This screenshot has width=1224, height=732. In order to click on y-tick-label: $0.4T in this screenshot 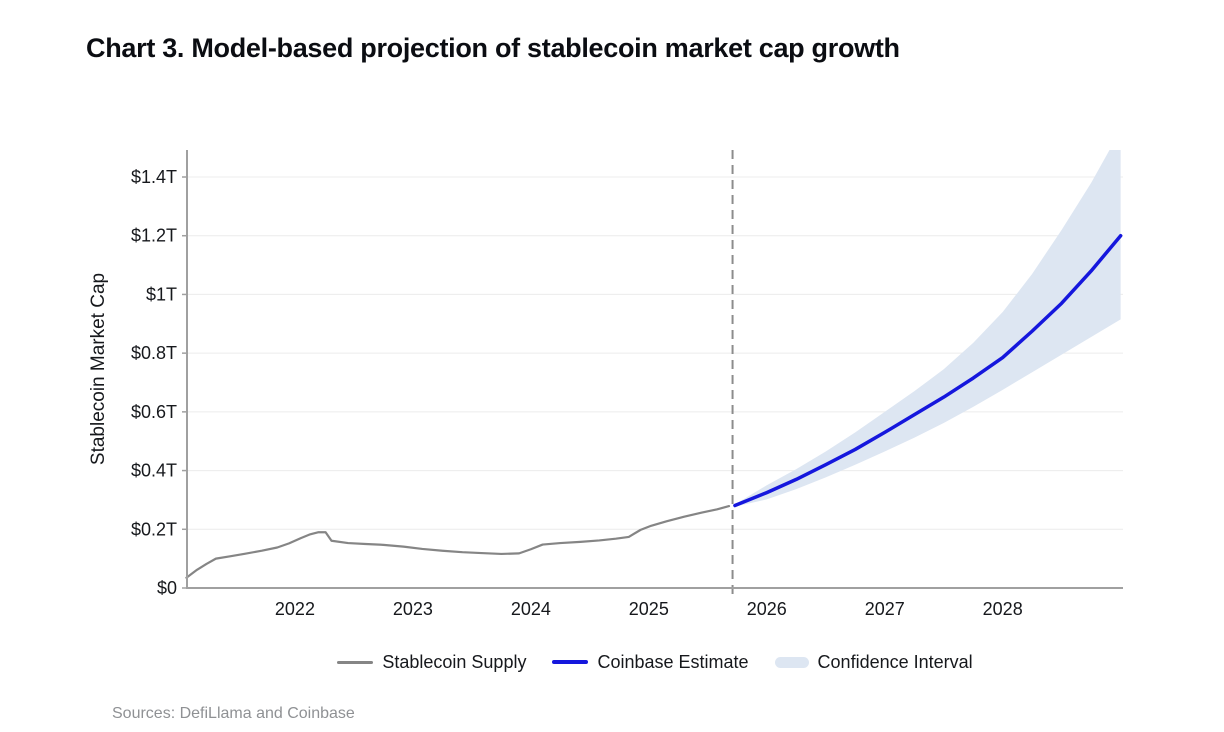, I will do `click(154, 471)`.